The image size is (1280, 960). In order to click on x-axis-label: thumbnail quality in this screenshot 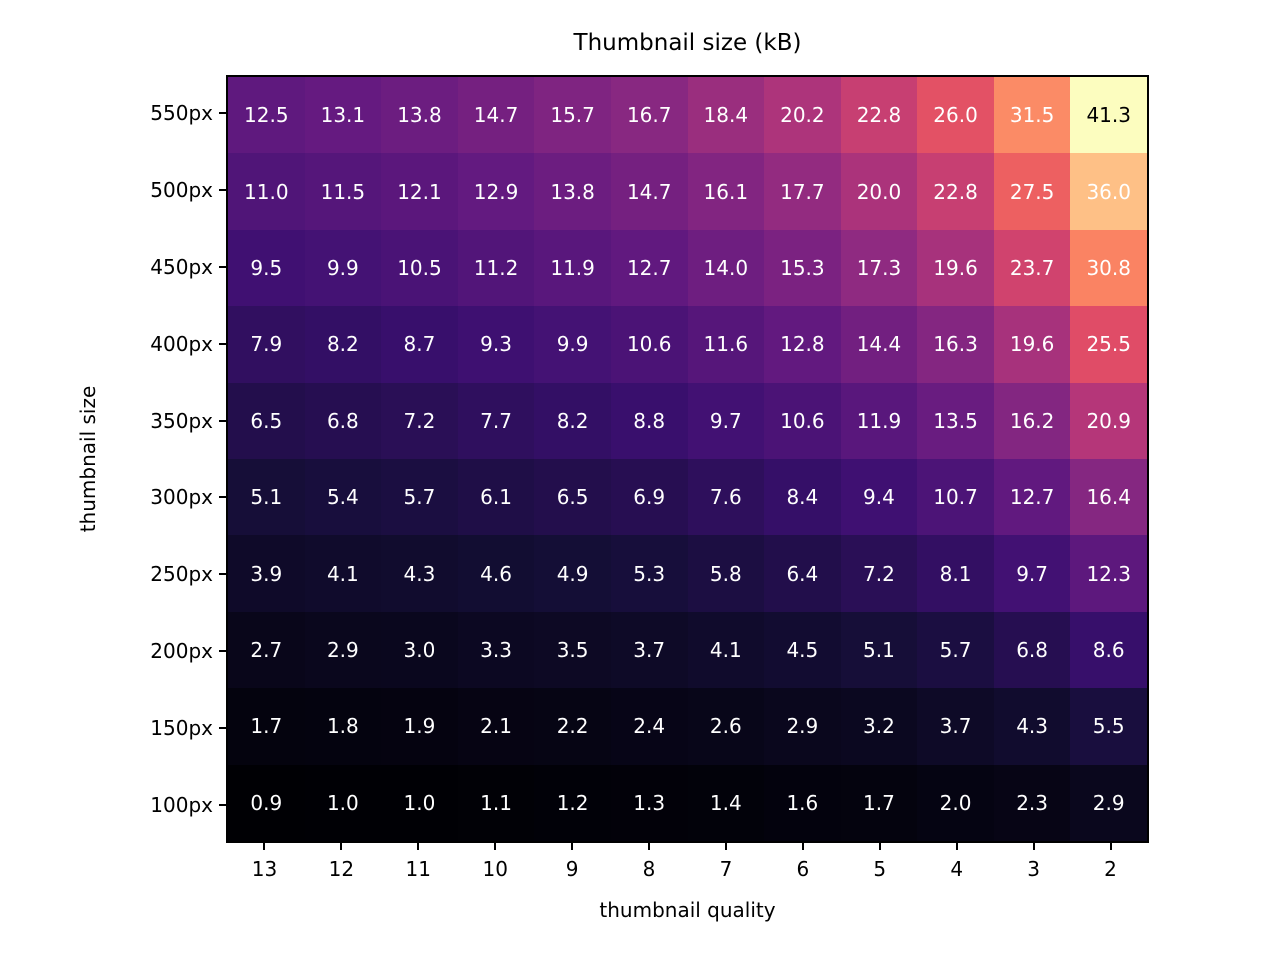, I will do `click(687, 910)`.